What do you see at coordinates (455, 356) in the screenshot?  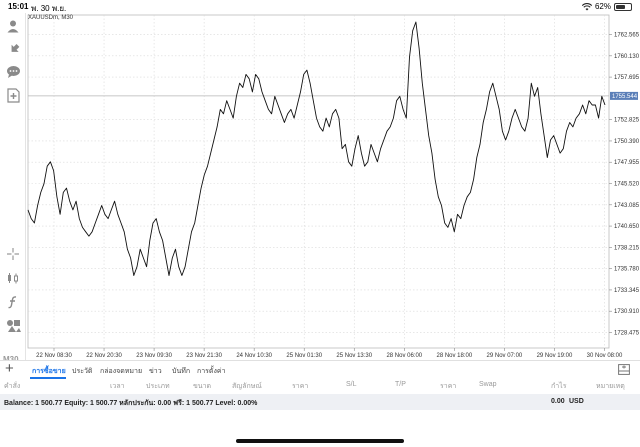 I see `x-tick-label: 28 Nov 18:00` at bounding box center [455, 356].